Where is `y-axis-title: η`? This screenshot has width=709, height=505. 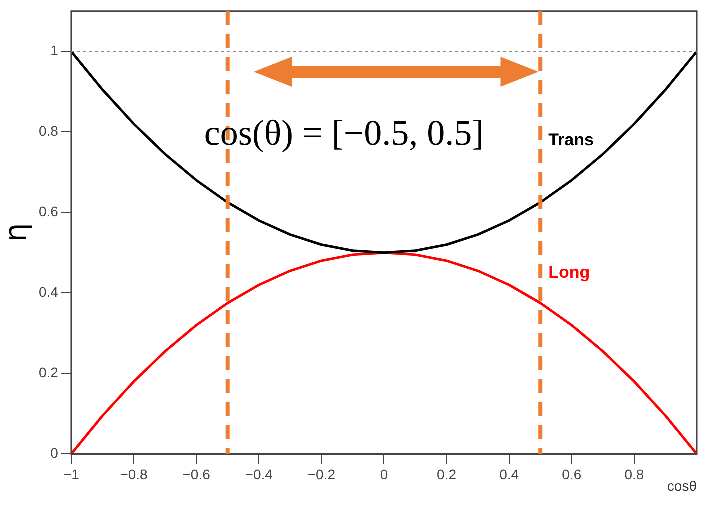
y-axis-title: η is located at coordinates (17, 232).